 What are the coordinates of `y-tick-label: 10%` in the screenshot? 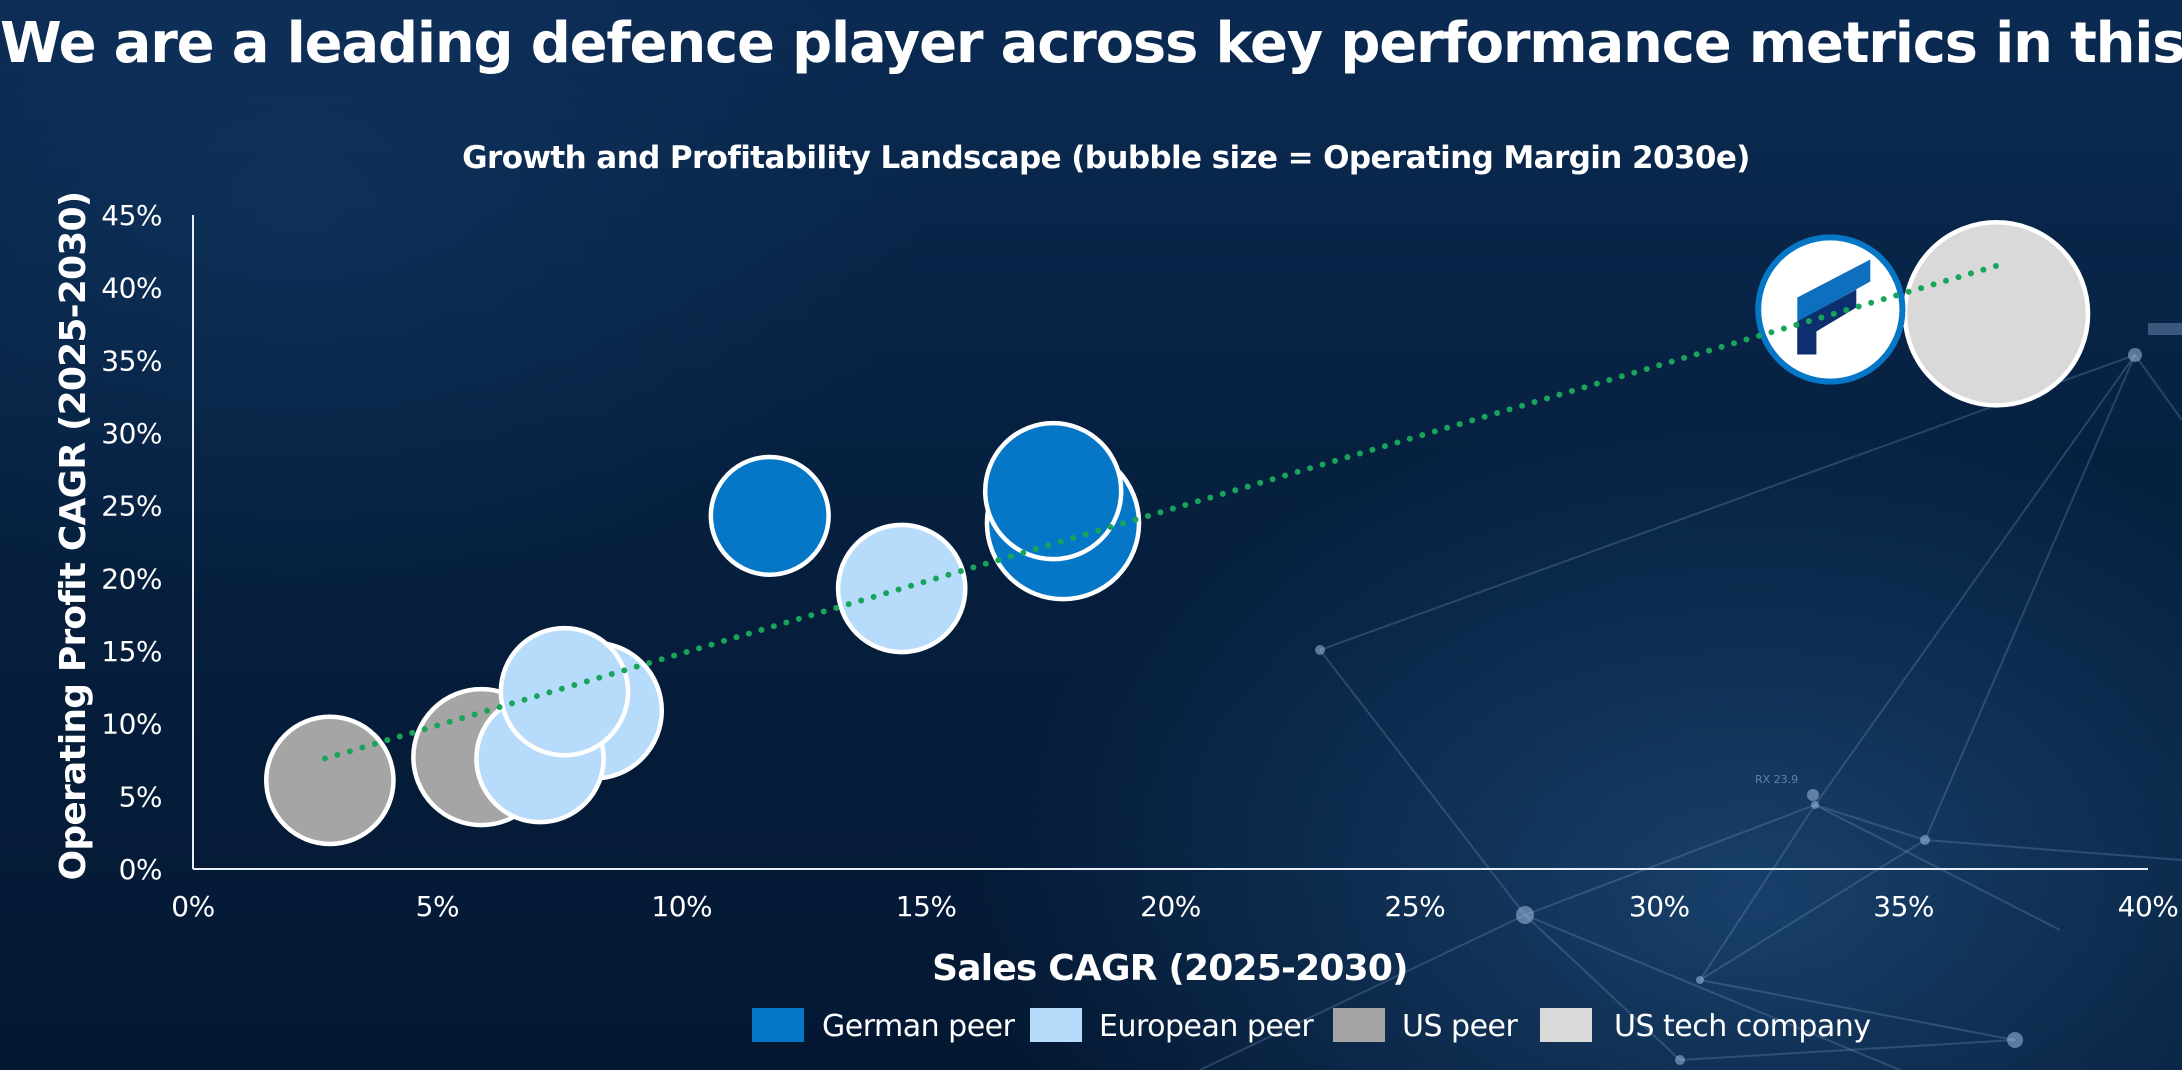 It's located at (131, 724).